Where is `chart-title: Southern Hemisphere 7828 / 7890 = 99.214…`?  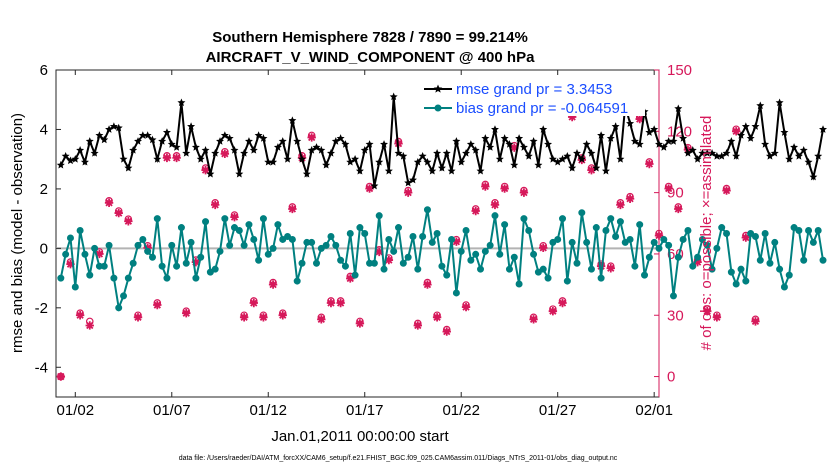
chart-title: Southern Hemisphere 7828 / 7890 = 99.214… is located at coordinates (370, 37).